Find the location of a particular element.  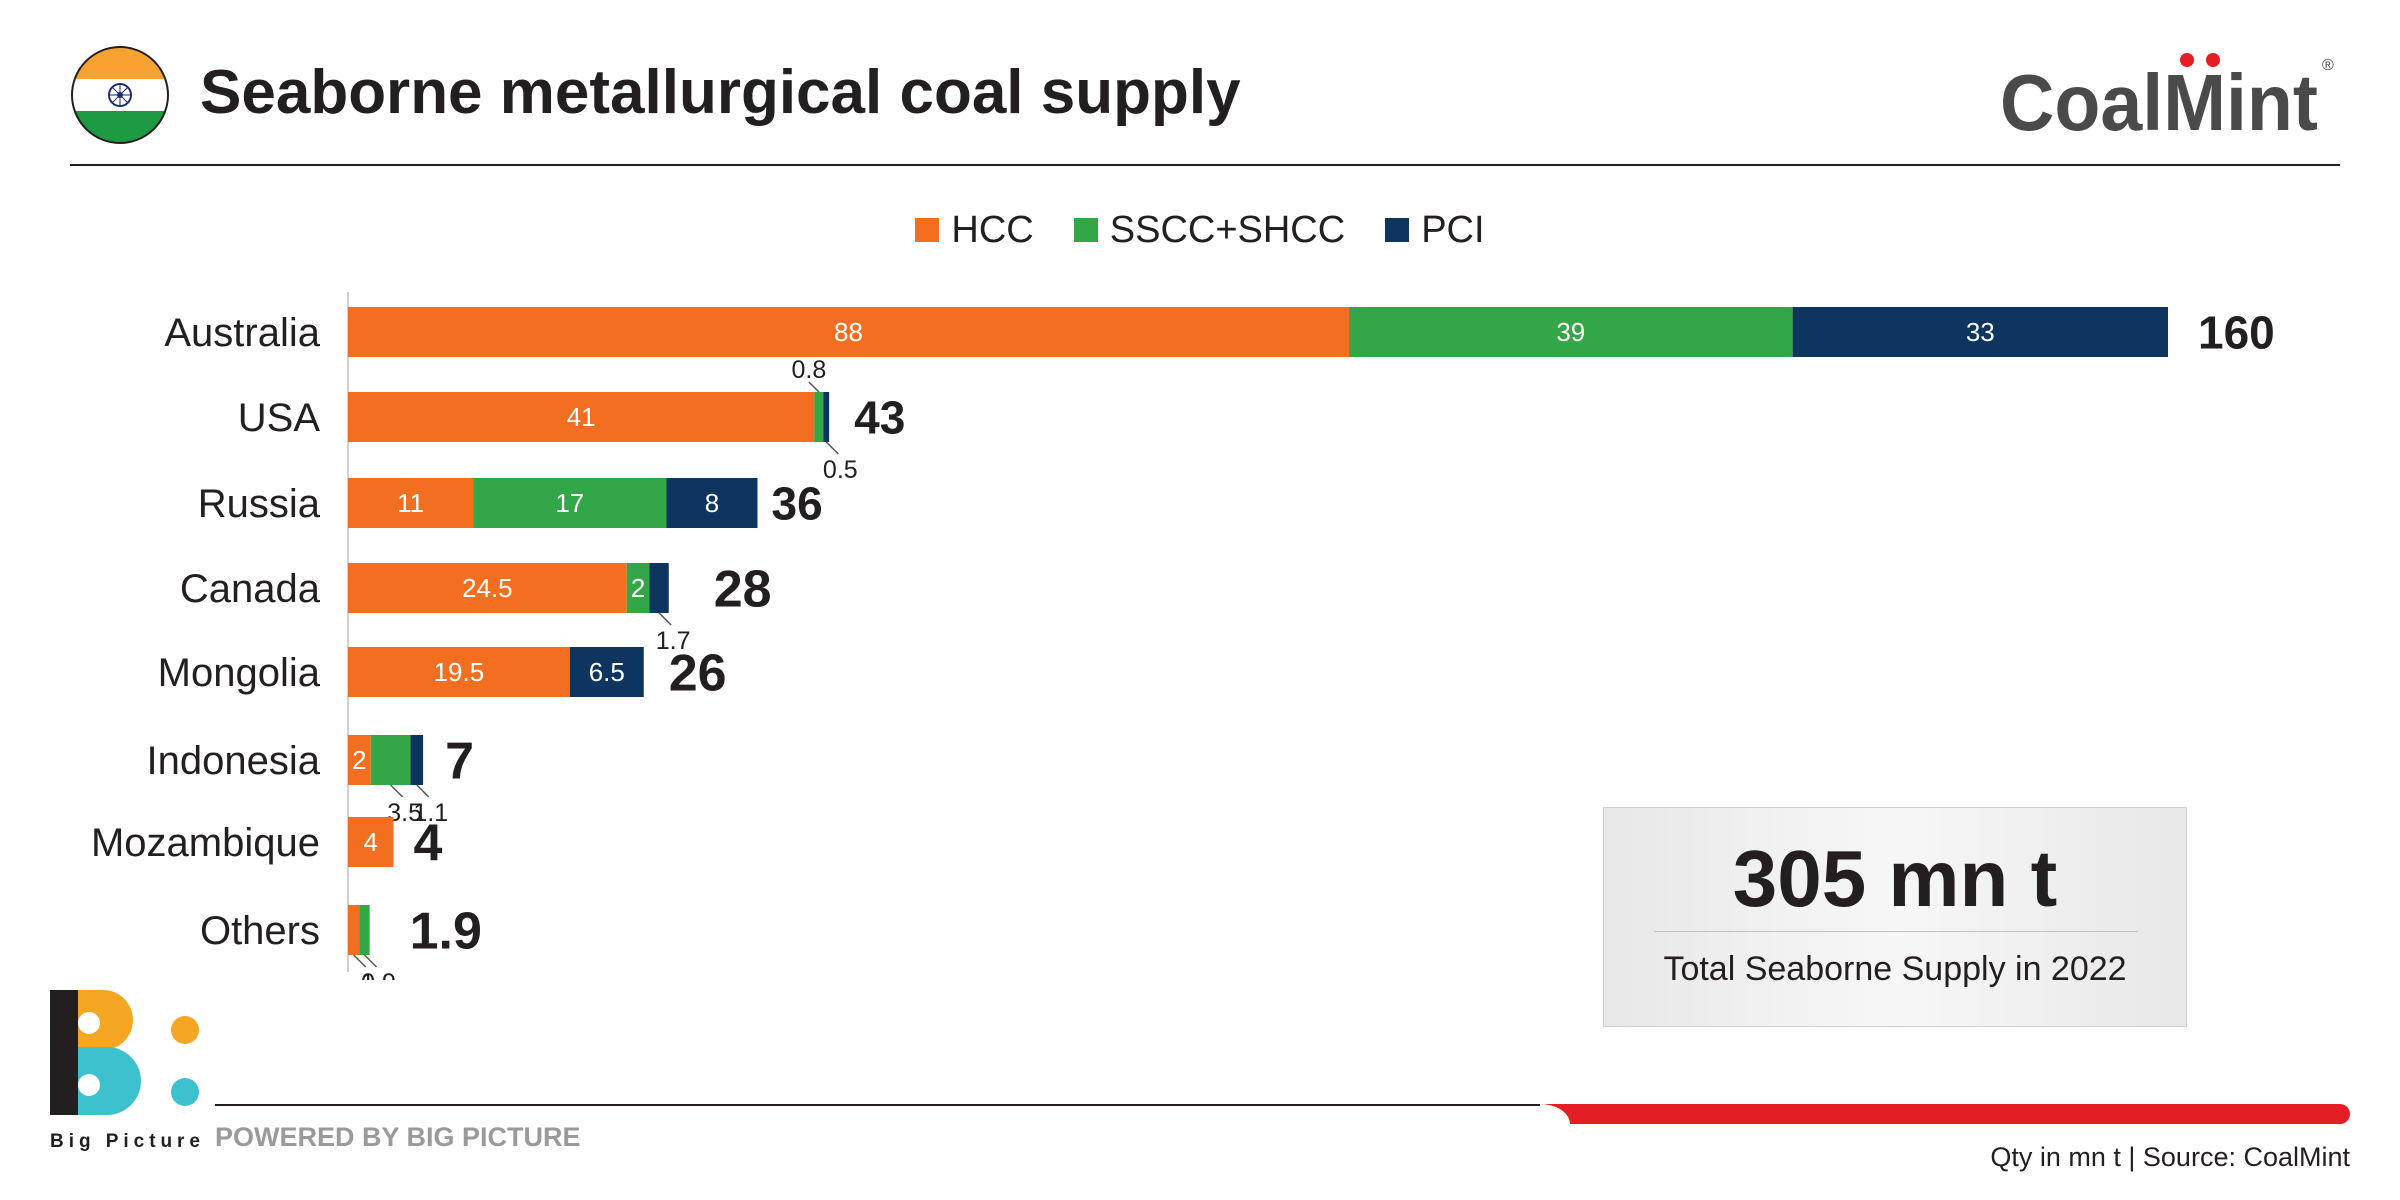

segment-label-australia-hcc: 88 is located at coordinates (848, 332).